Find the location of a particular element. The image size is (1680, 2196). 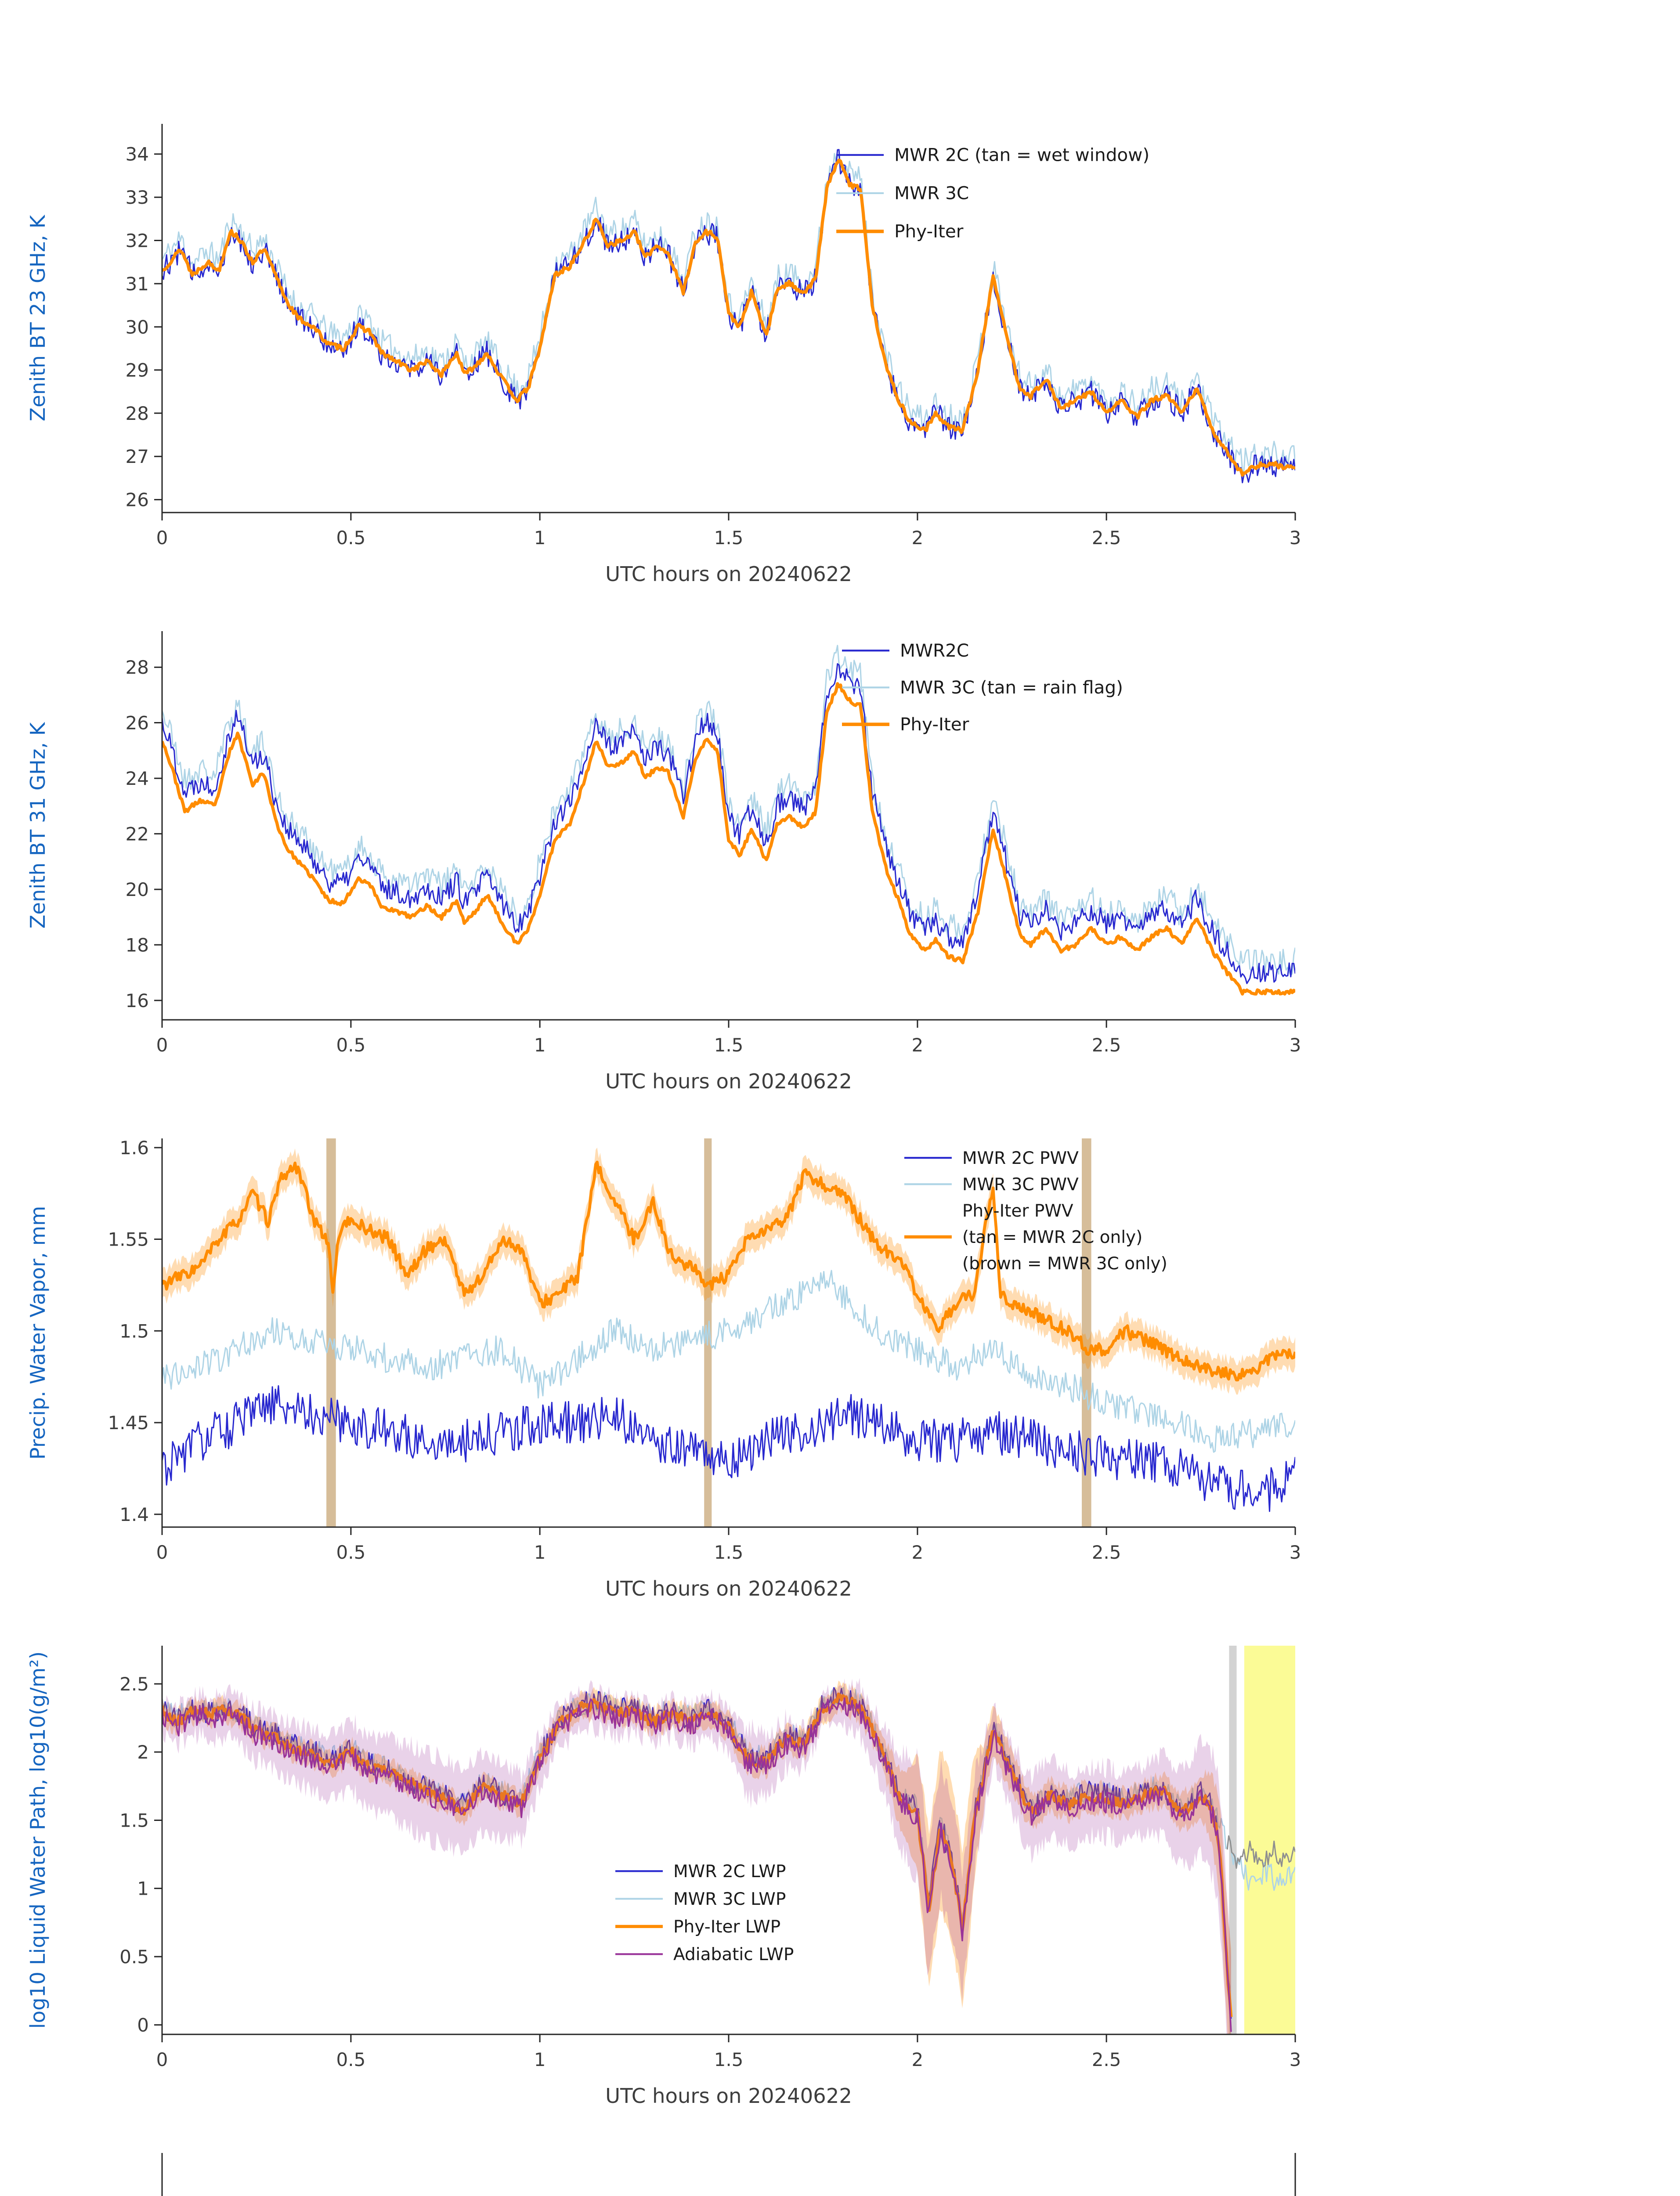

y-tick-label: 29 is located at coordinates (137, 370).